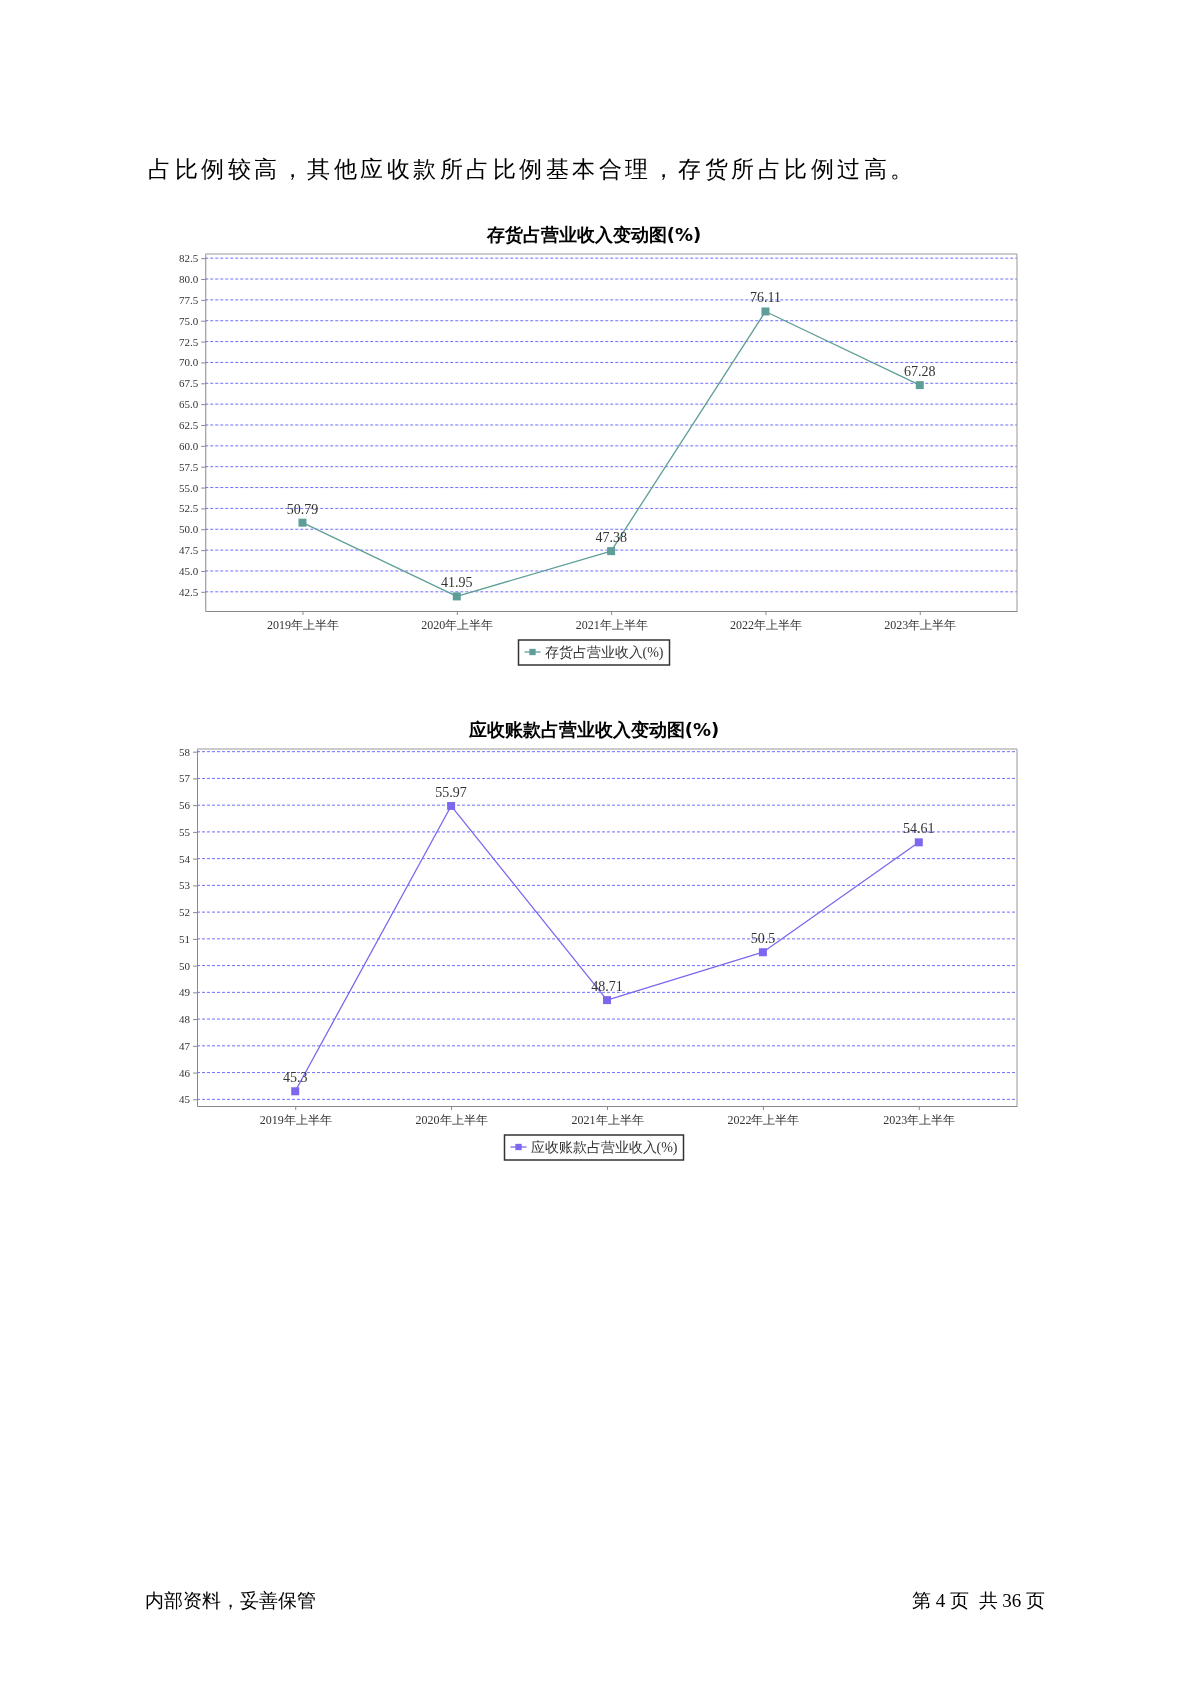 This screenshot has width=1191, height=1684. Describe the element at coordinates (920, 372) in the screenshot. I see `data-label: 67.28` at that location.